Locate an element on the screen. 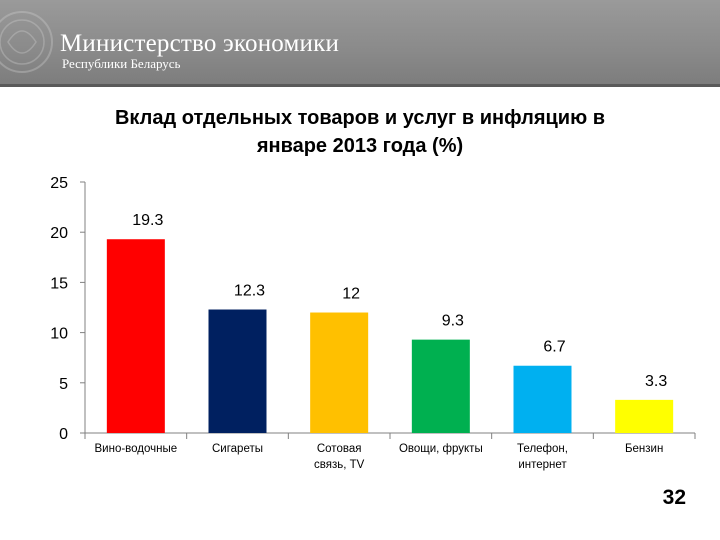 This screenshot has height=540, width=720. y-tick-label: 10 is located at coordinates (59, 334).